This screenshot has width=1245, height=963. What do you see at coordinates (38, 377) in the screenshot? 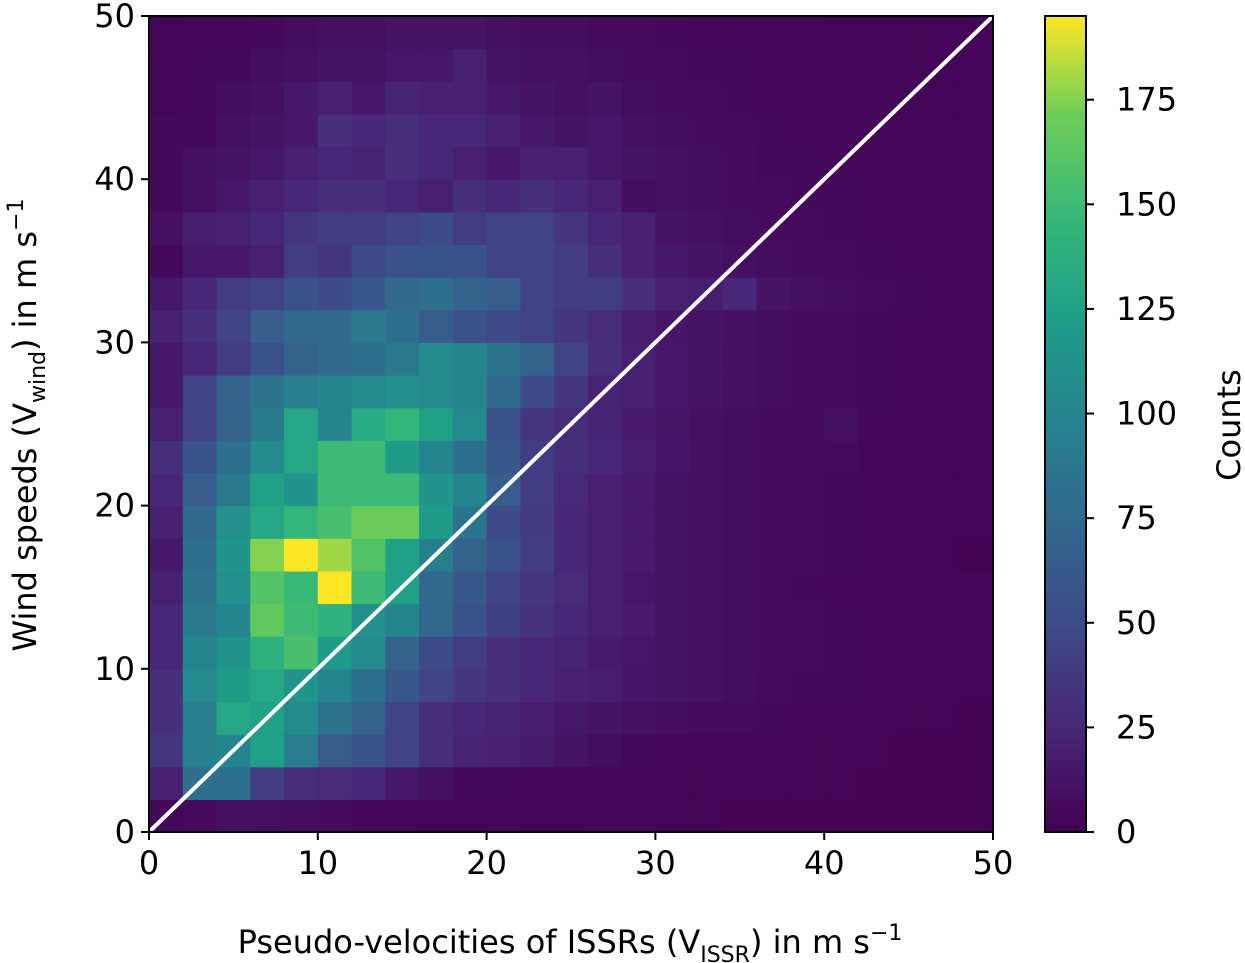
I see `y-axis-label-sub: wind` at bounding box center [38, 377].